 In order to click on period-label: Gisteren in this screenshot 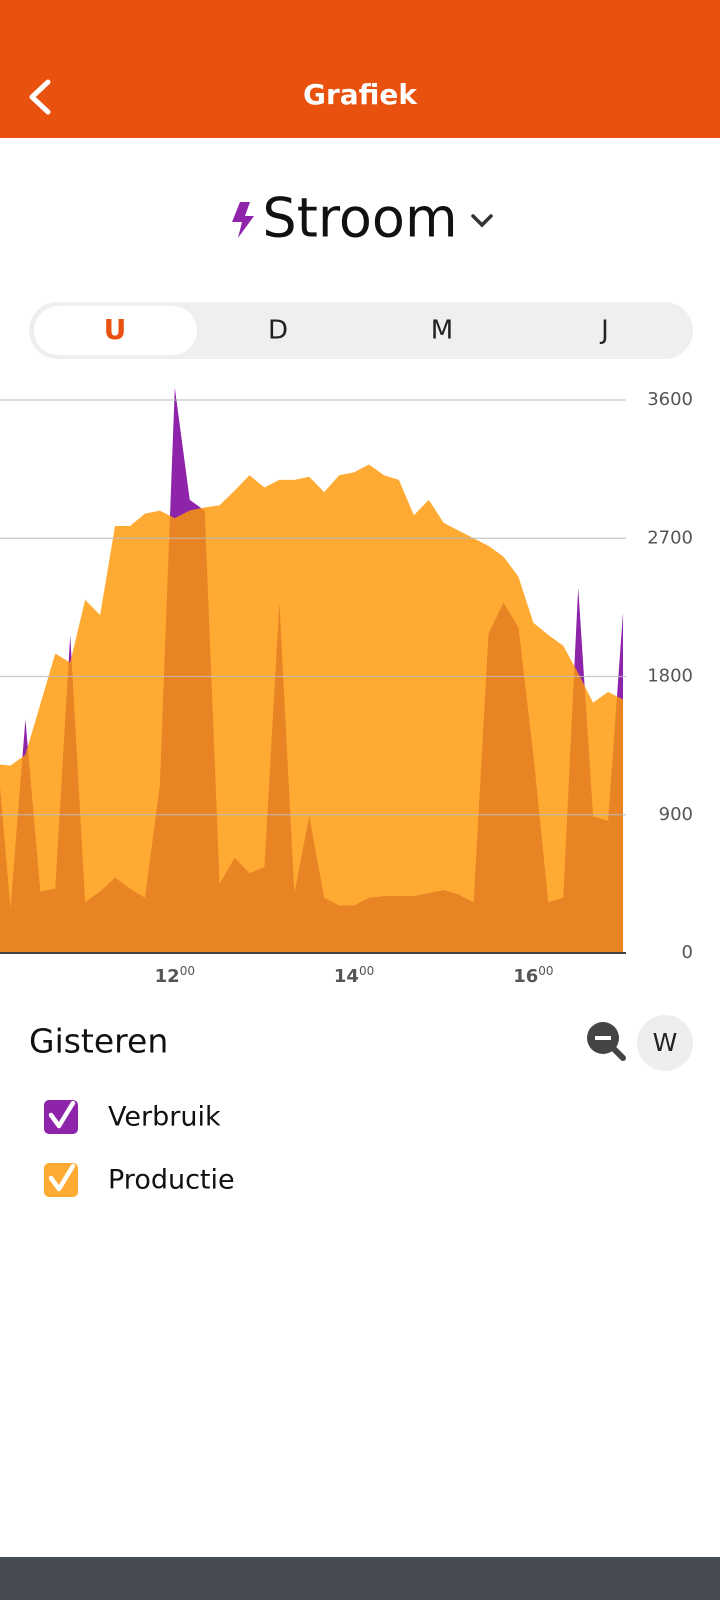, I will do `click(98, 1041)`.